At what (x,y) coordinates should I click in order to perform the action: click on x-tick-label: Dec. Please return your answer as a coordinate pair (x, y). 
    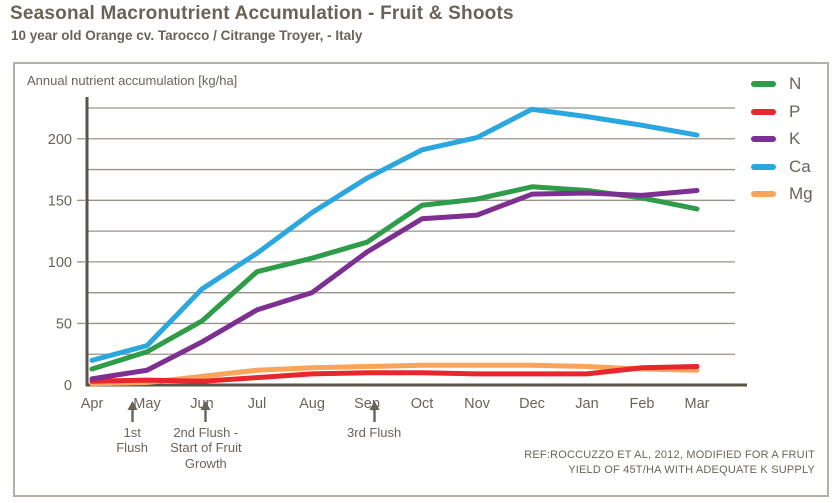
    Looking at the image, I should click on (532, 404).